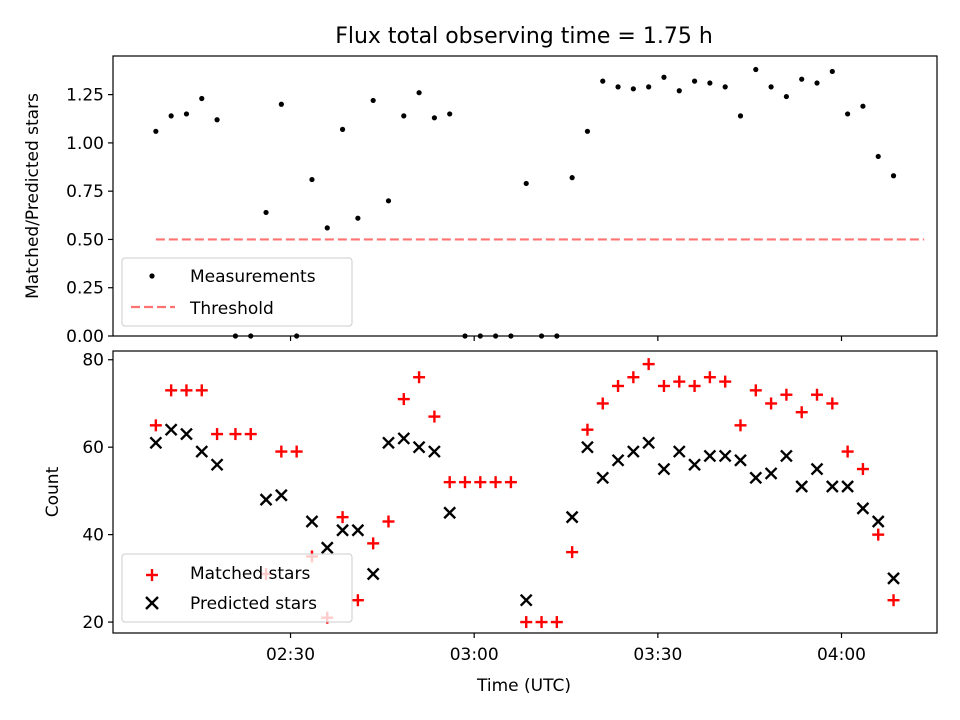 Image resolution: width=960 pixels, height=720 pixels. What do you see at coordinates (152, 276) in the screenshot?
I see `legend-measurements-marker` at bounding box center [152, 276].